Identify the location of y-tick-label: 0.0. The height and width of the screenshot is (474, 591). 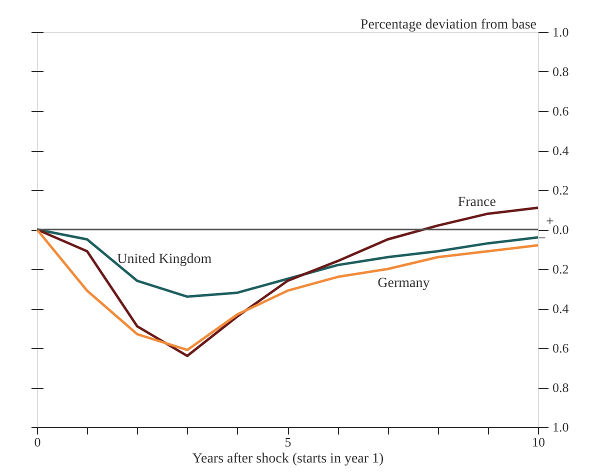
(560, 229).